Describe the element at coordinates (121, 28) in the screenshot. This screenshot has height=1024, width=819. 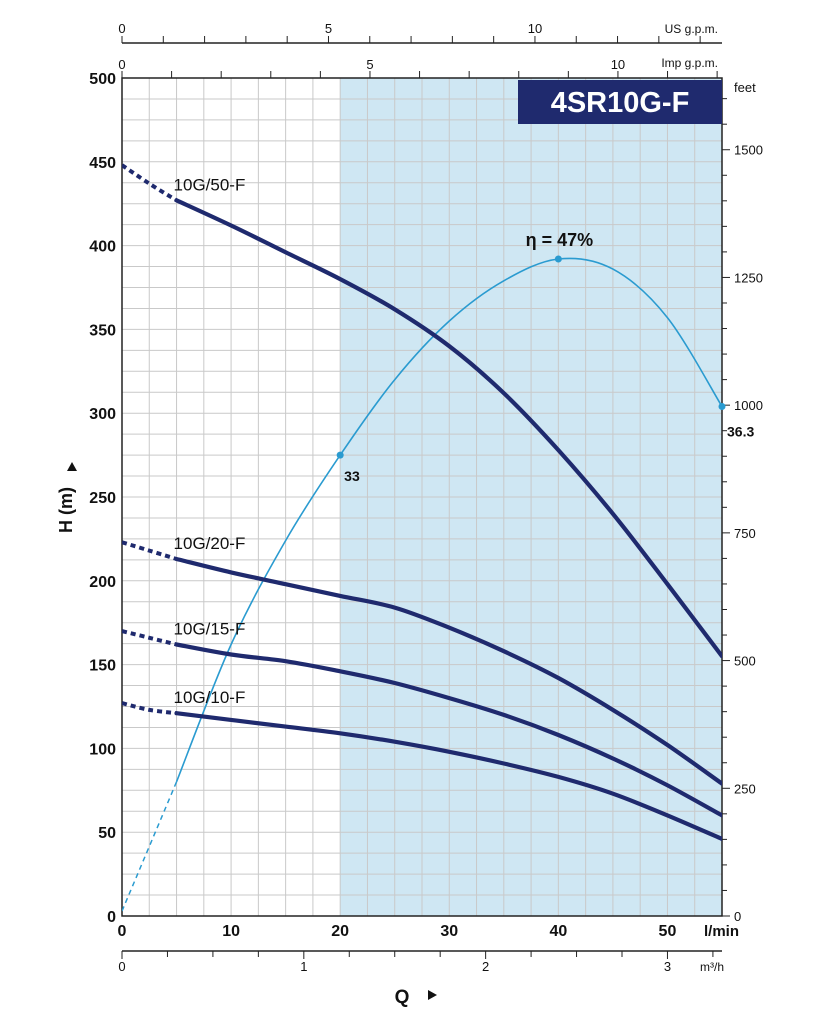
I see `us-gpm-tick-label: 0` at that location.